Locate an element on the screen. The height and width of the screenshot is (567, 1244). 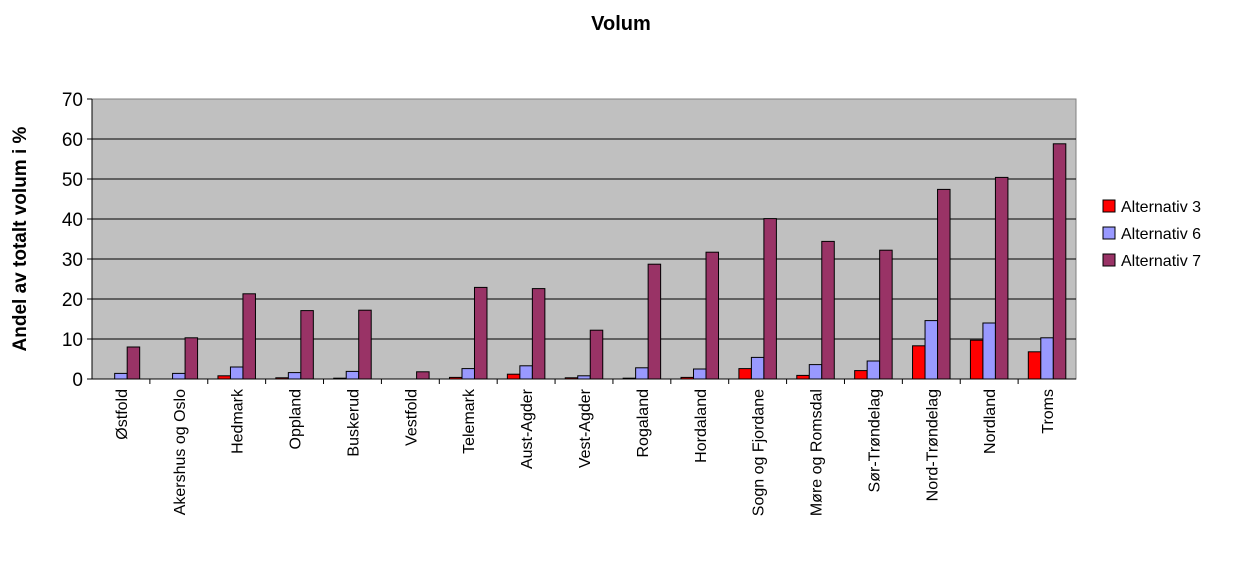
legend-label: Alternativ 3 is located at coordinates (1161, 207).